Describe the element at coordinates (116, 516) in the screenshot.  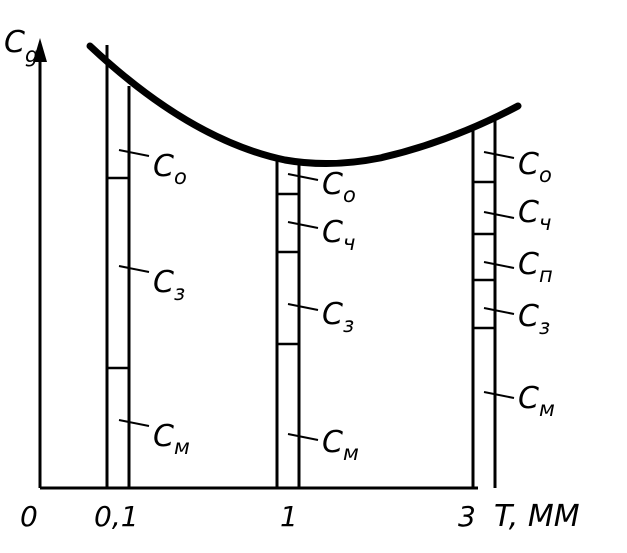
I see `tick-label-0-1: 0,1` at that location.